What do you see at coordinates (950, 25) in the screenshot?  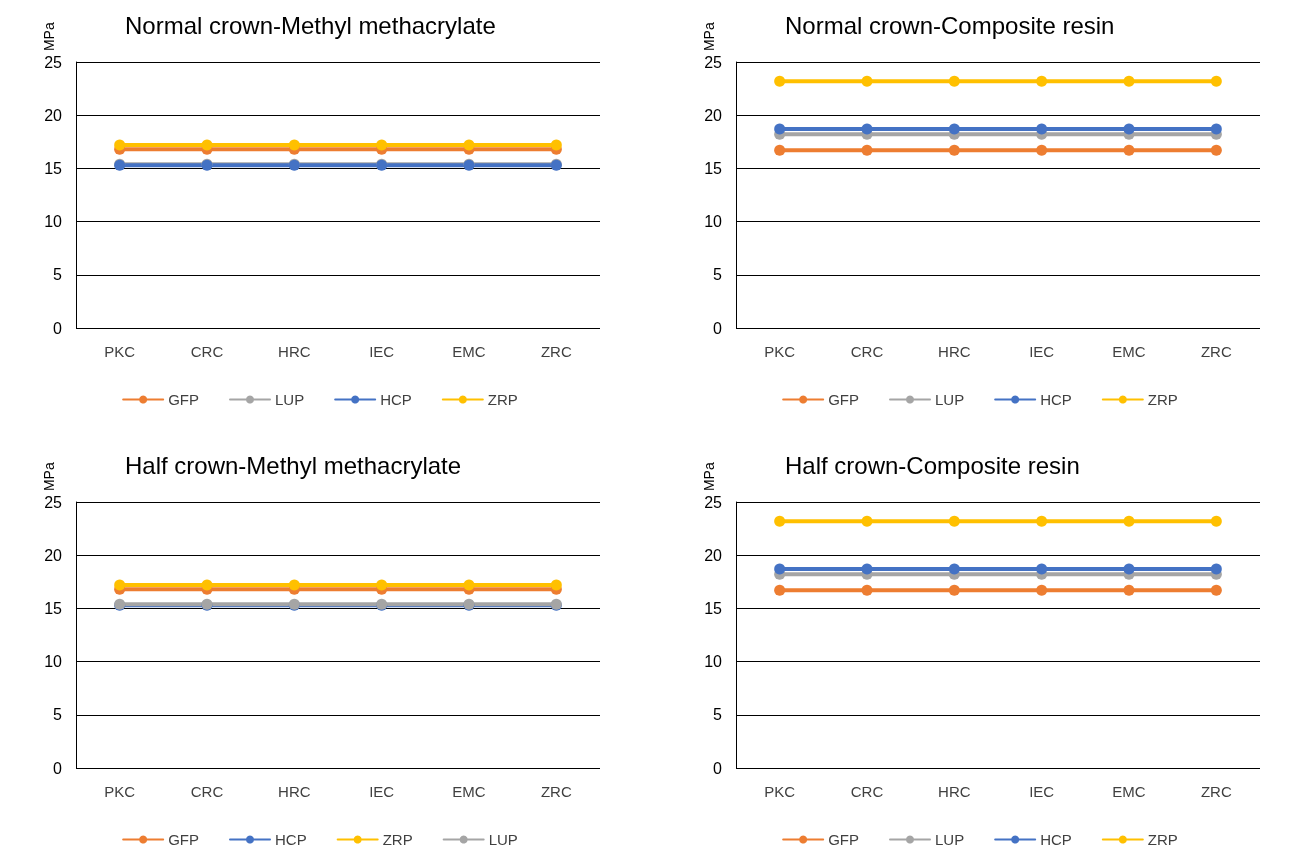 I see `chart-title: Normal crown-Composite resin` at bounding box center [950, 25].